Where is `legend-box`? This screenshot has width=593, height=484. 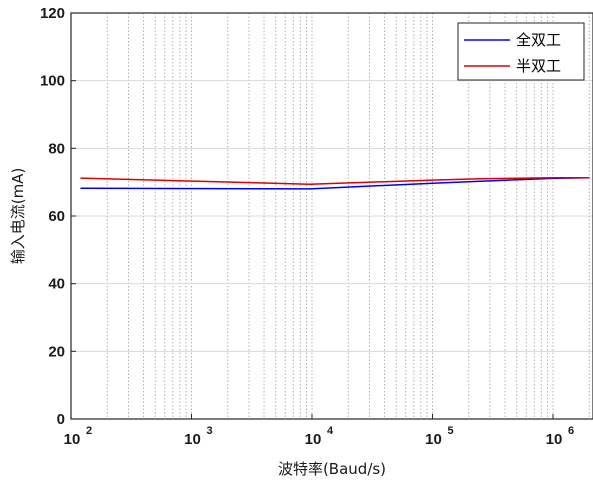
legend-box is located at coordinates (521, 51).